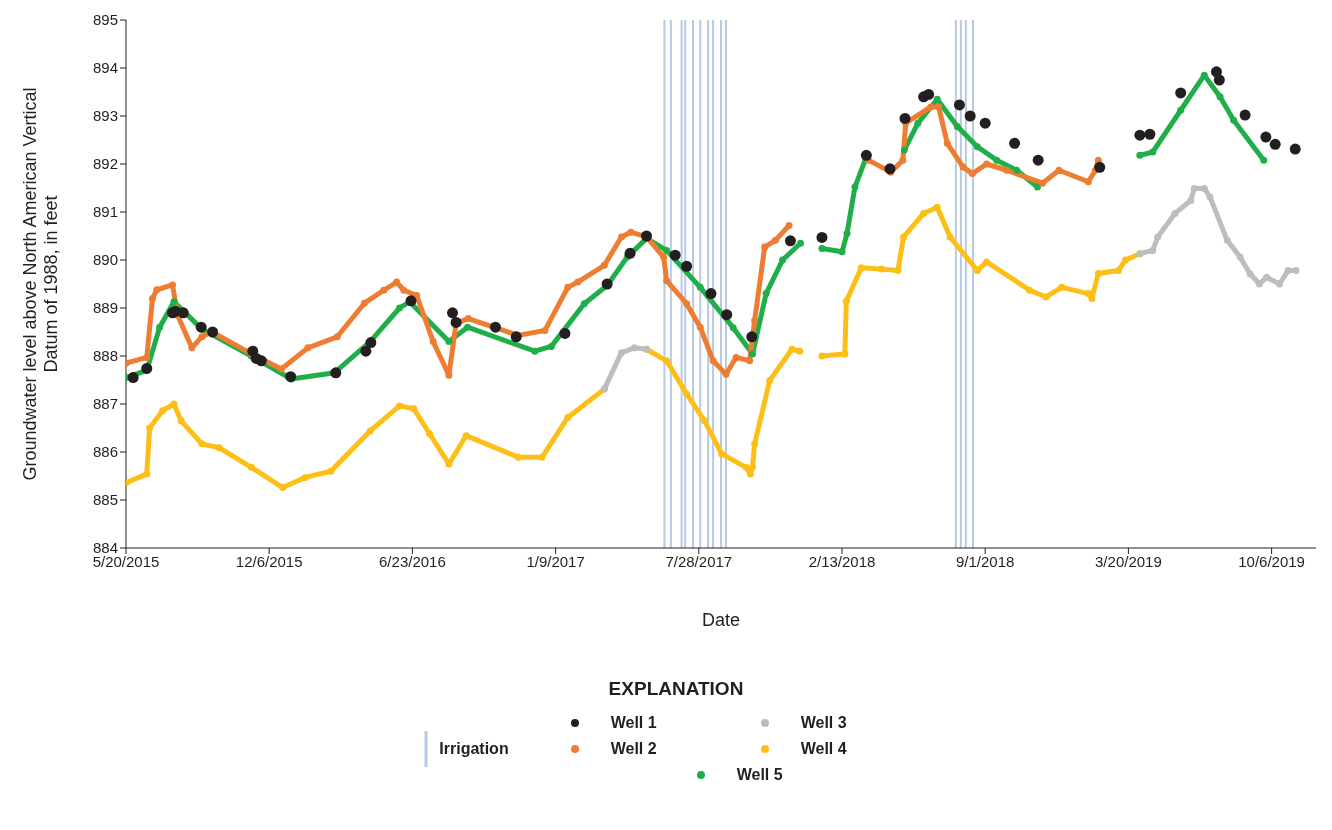 Image resolution: width=1332 pixels, height=830 pixels. I want to click on y-tick-label: 895, so click(105, 20).